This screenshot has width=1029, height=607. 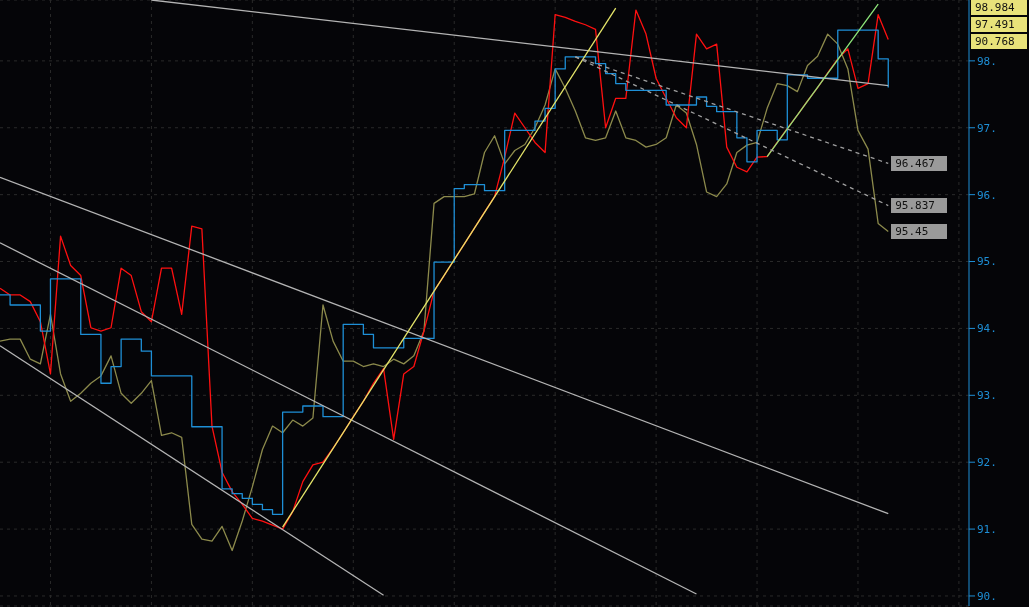 What do you see at coordinates (987, 128) in the screenshot?
I see `y-tick-label: 97.` at bounding box center [987, 128].